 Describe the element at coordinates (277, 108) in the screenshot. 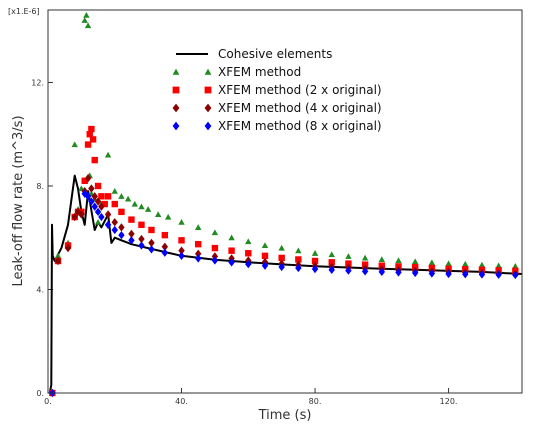

I see `legend-item: XFEM method (4 x original)` at that location.